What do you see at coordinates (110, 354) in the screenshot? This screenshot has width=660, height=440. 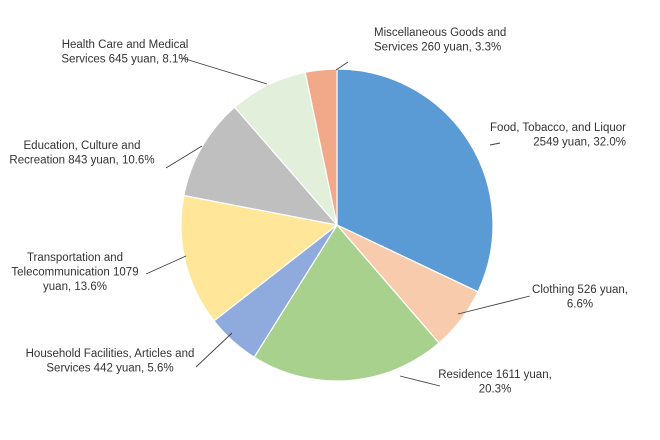 I see `slice-label-line: Household Facilities, Articles and` at bounding box center [110, 354].